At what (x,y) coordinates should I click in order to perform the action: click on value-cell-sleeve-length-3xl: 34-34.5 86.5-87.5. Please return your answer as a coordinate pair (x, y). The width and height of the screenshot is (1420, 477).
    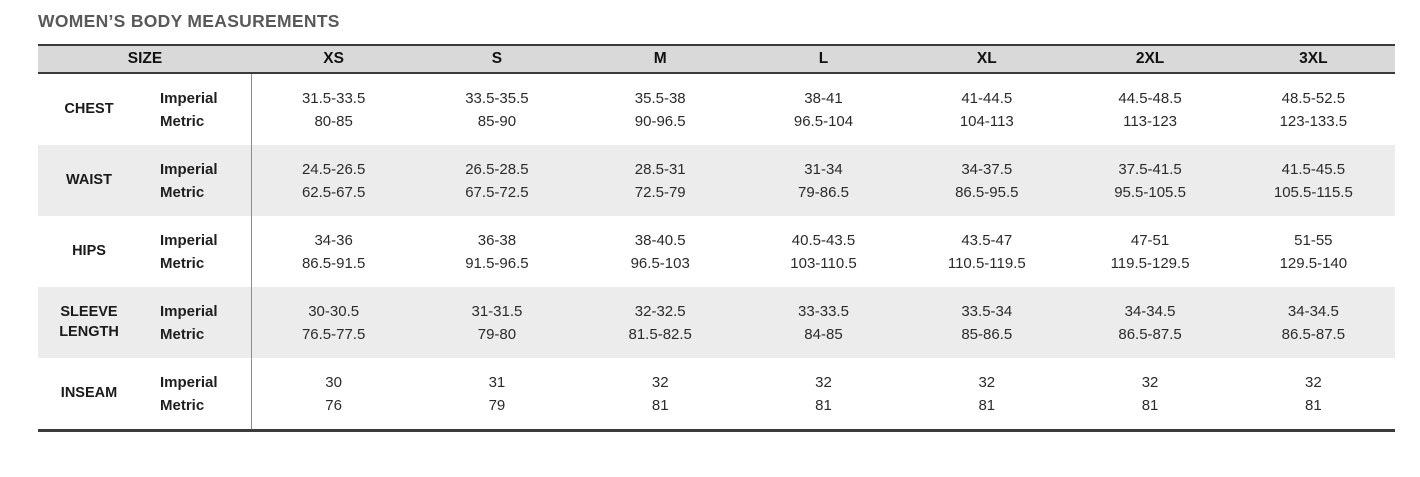
    Looking at the image, I should click on (1313, 322).